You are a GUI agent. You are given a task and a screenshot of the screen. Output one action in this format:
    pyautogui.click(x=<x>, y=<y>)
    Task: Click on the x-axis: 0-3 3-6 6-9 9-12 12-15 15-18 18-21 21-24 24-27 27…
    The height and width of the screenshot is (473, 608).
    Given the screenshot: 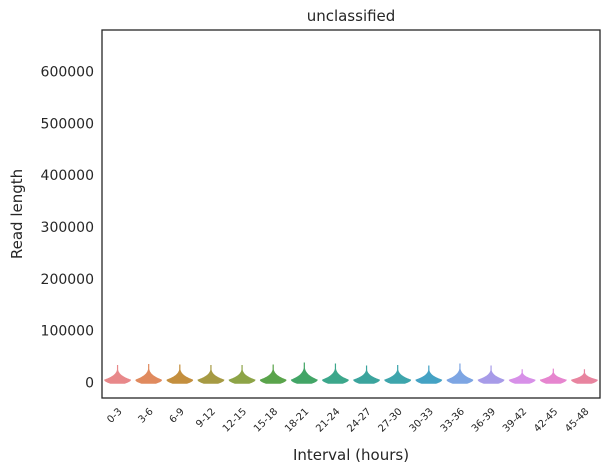 What is the action you would take?
    pyautogui.click(x=348, y=420)
    